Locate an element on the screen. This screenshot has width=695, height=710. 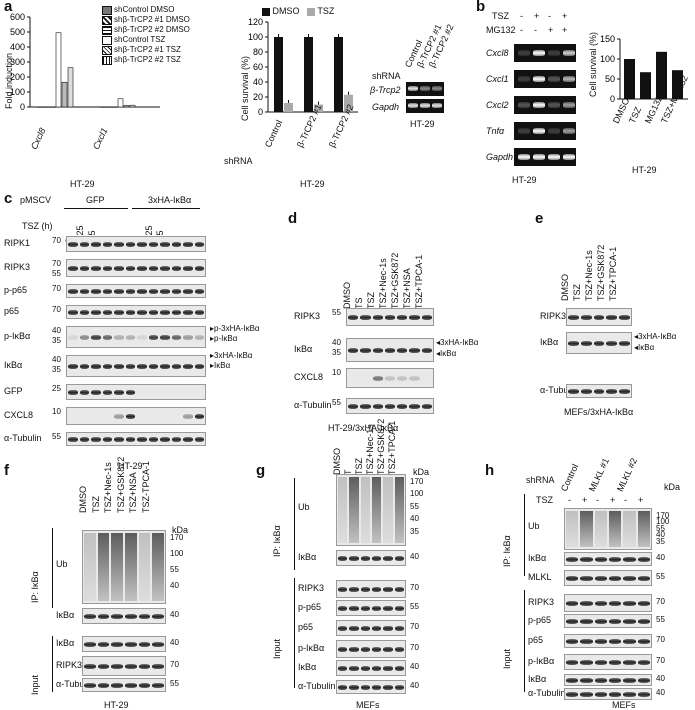
c-row-label: RIPK1 is located at coordinates (17, 243).